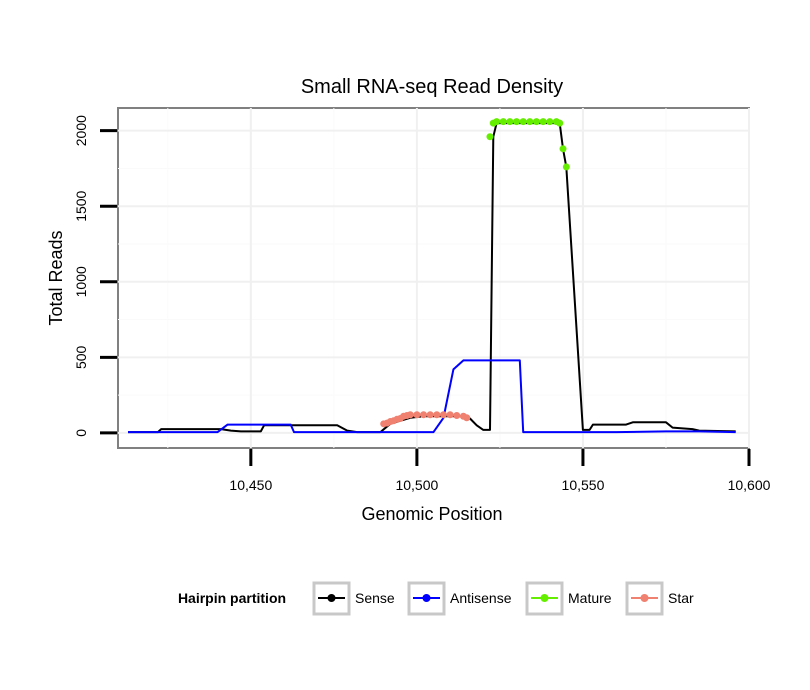  What do you see at coordinates (232, 598) in the screenshot?
I see `legend-title: Hairpin partition` at bounding box center [232, 598].